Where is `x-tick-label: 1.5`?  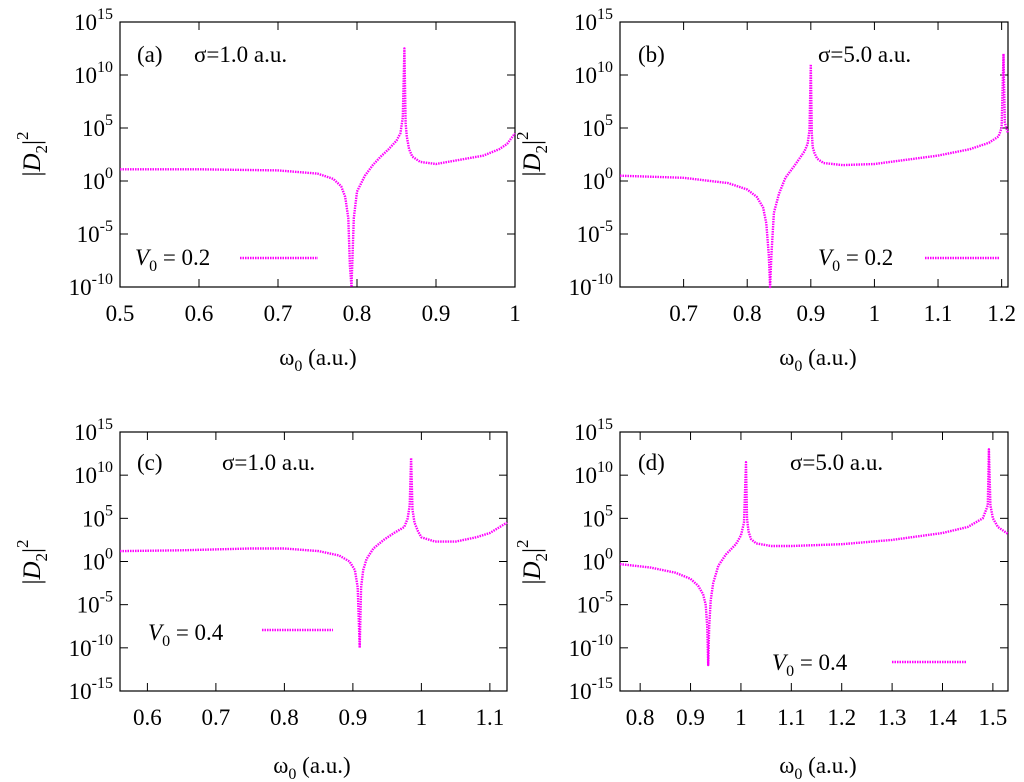 x-tick-label: 1.5 is located at coordinates (993, 717).